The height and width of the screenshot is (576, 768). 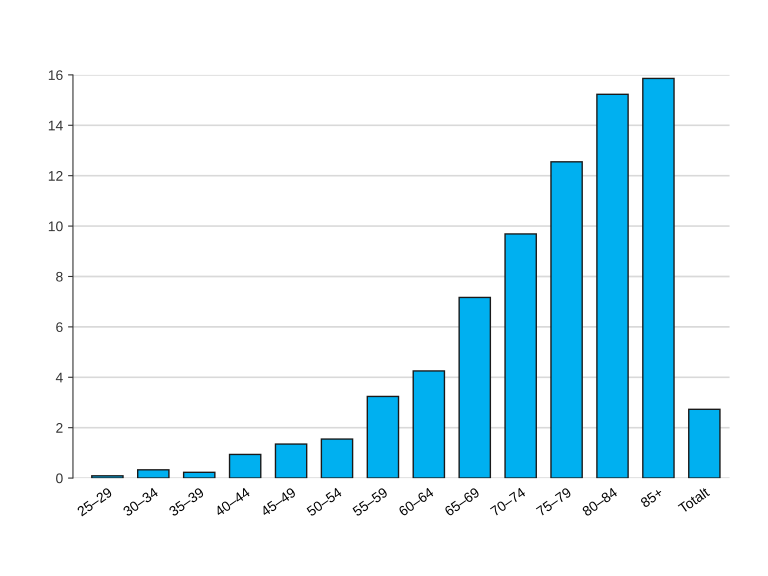 What do you see at coordinates (652, 497) in the screenshot?
I see `x-tick-label: 85+` at bounding box center [652, 497].